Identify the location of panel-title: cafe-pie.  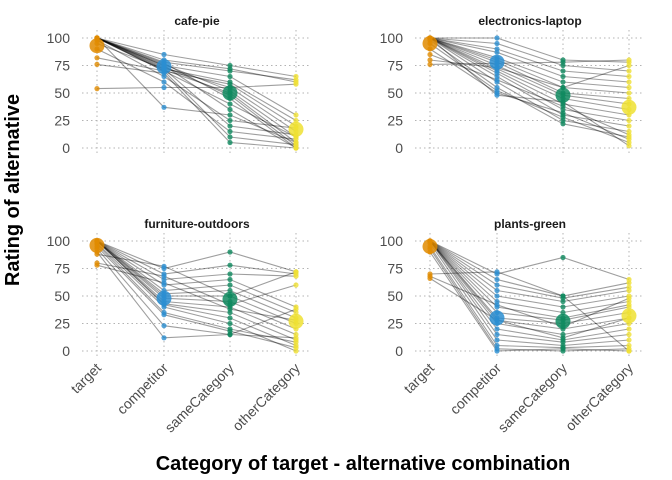
(197, 21).